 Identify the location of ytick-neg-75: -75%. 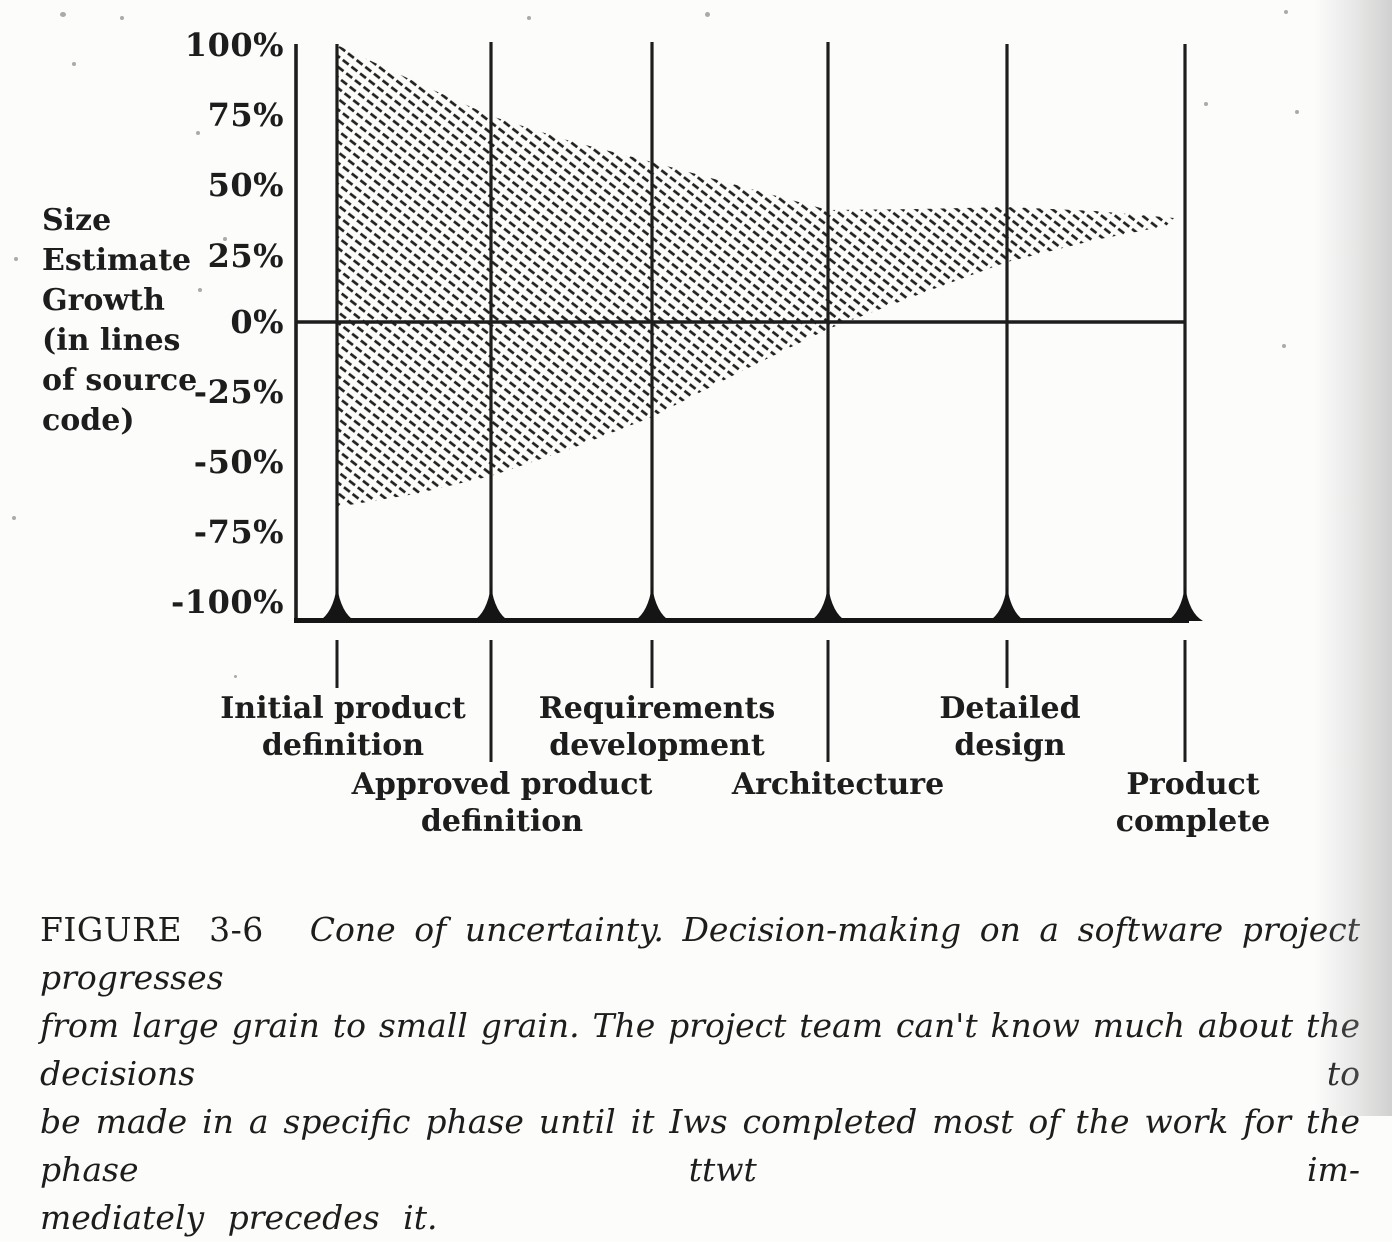
(238, 532).